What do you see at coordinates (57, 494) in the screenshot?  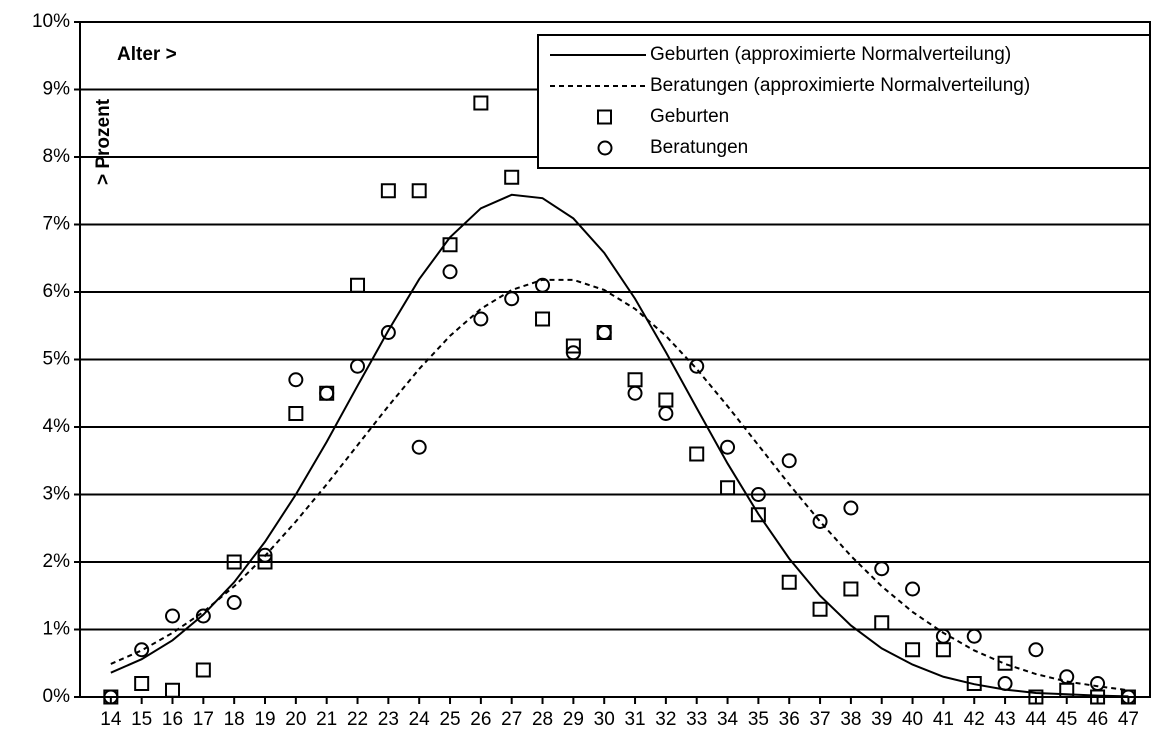 I see `y-tick-label: 3%` at bounding box center [57, 494].